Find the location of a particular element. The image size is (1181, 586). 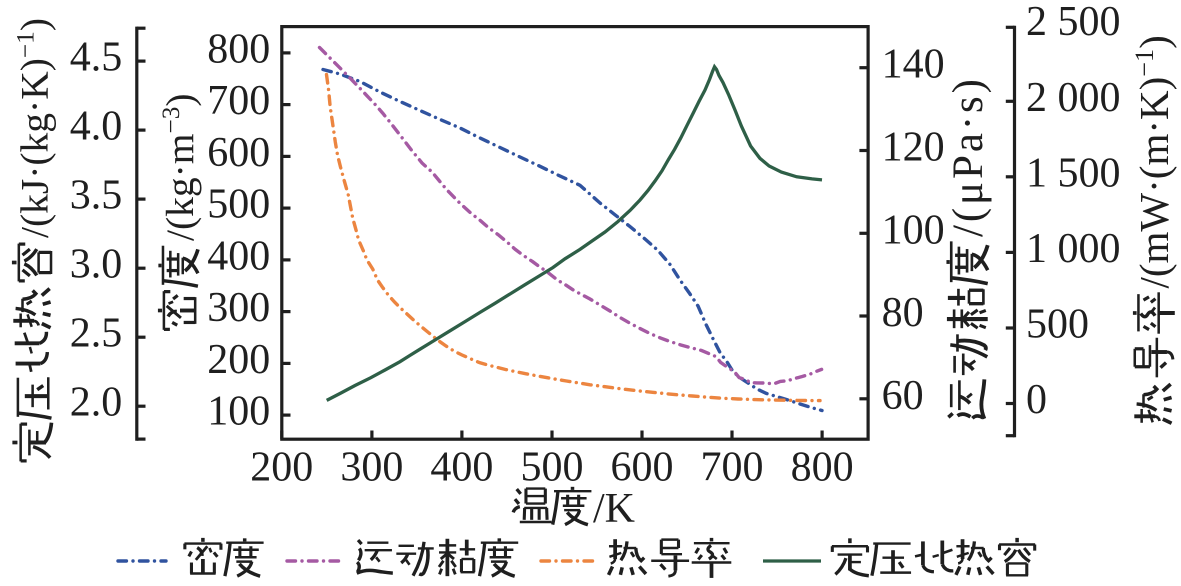

svg-text: 3.0 is located at coordinates (96, 265).